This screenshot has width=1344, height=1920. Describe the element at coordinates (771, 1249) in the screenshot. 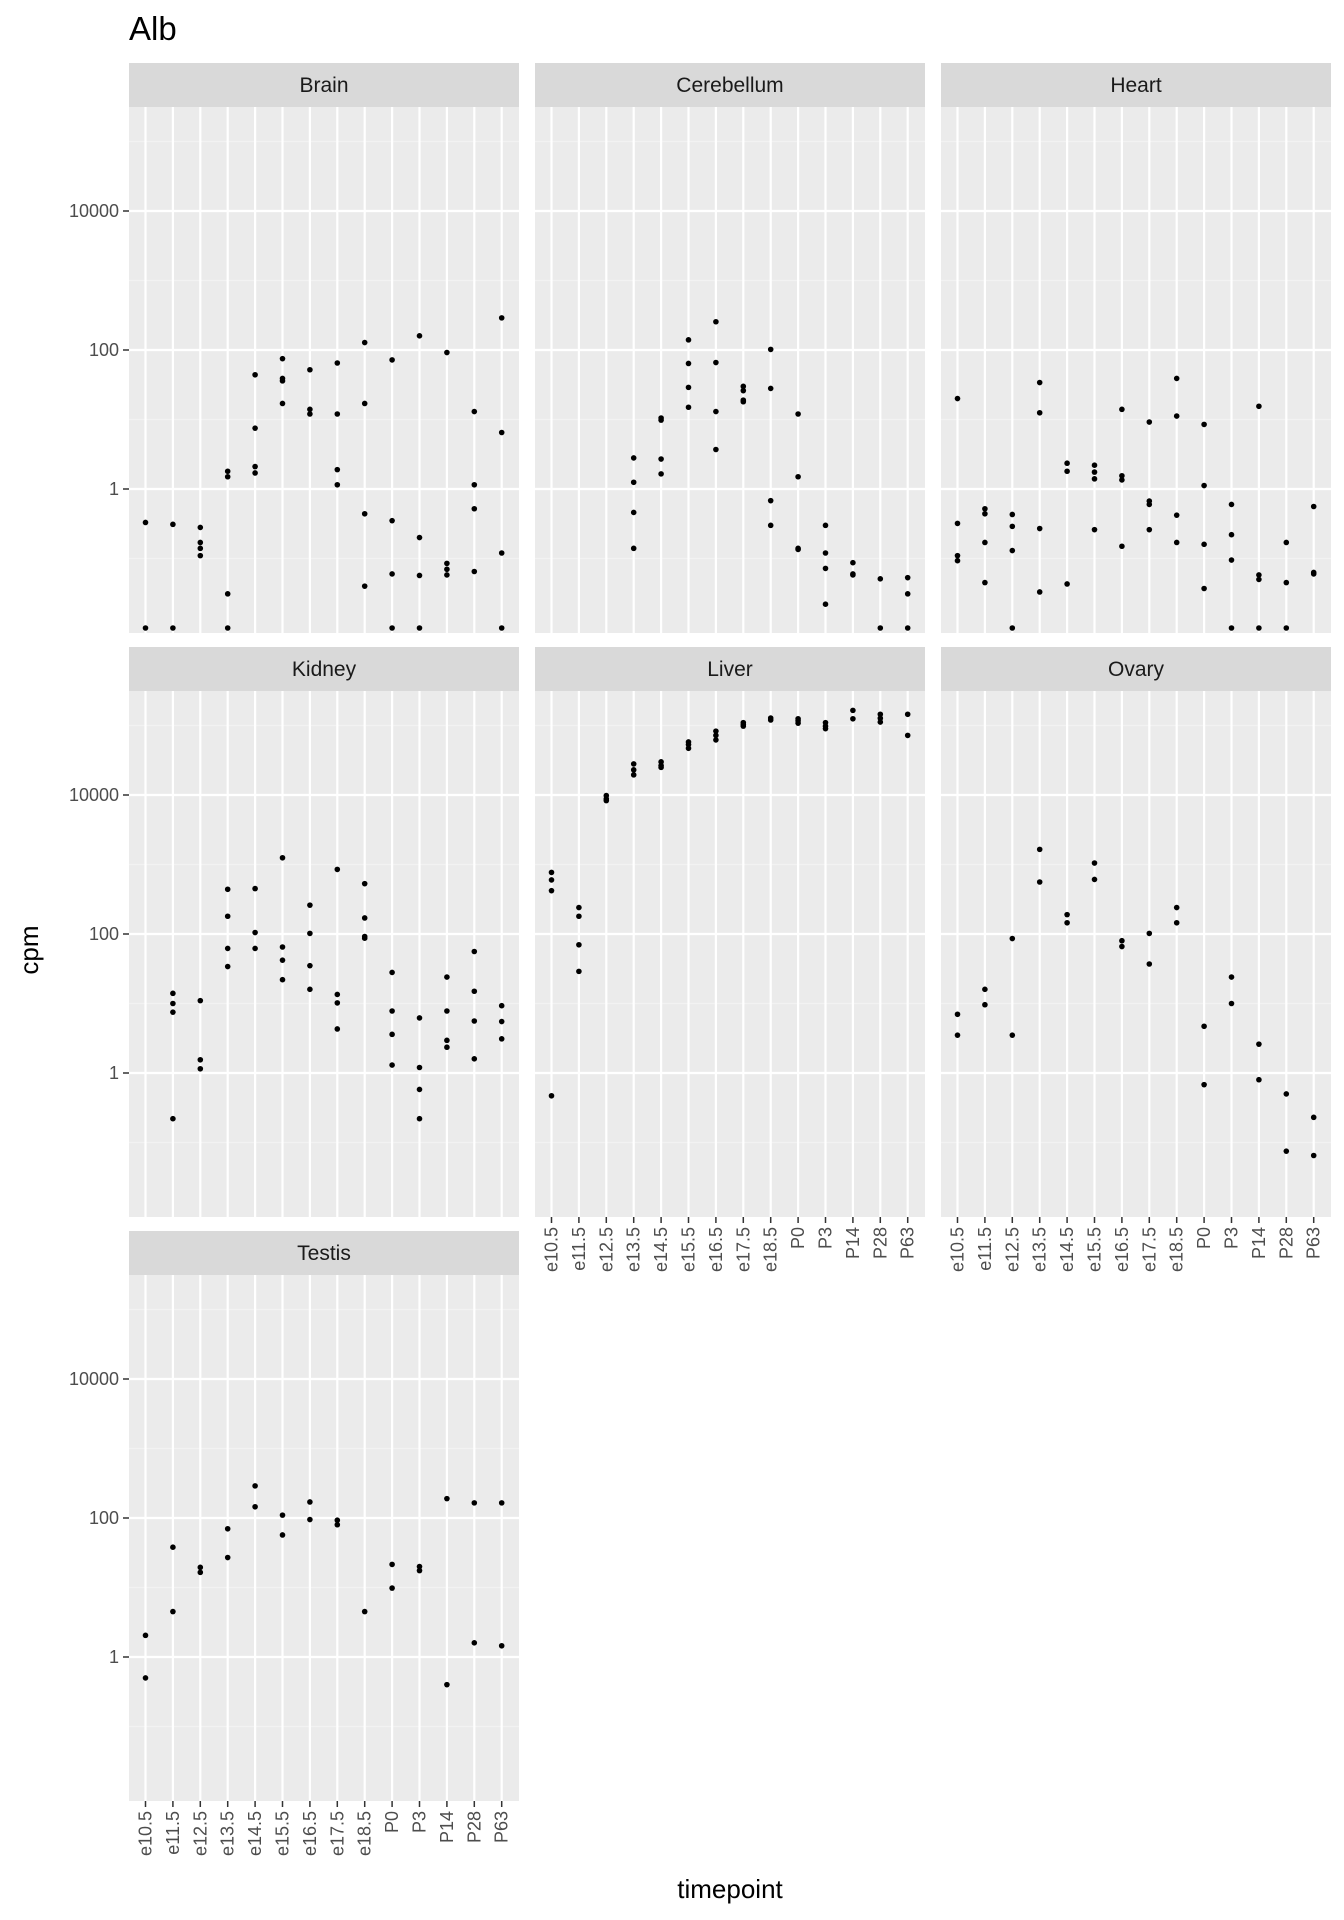

I see `x-tick-label: e18.5` at that location.